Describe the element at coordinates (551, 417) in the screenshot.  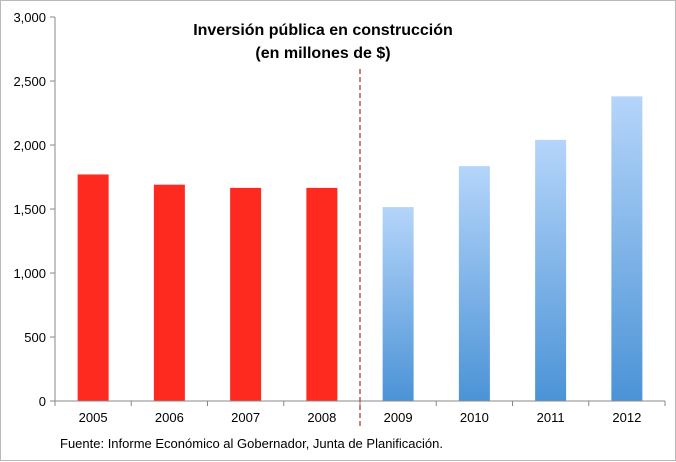
I see `x-tick-label-2011: 2011` at that location.